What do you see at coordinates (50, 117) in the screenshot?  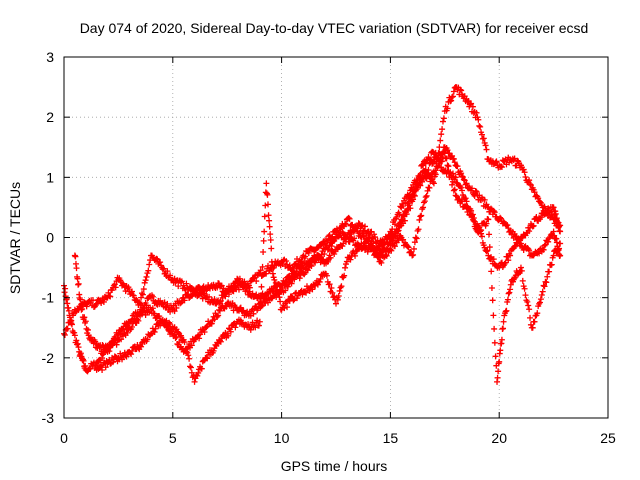 I see `y-tick-label: 2` at bounding box center [50, 117].